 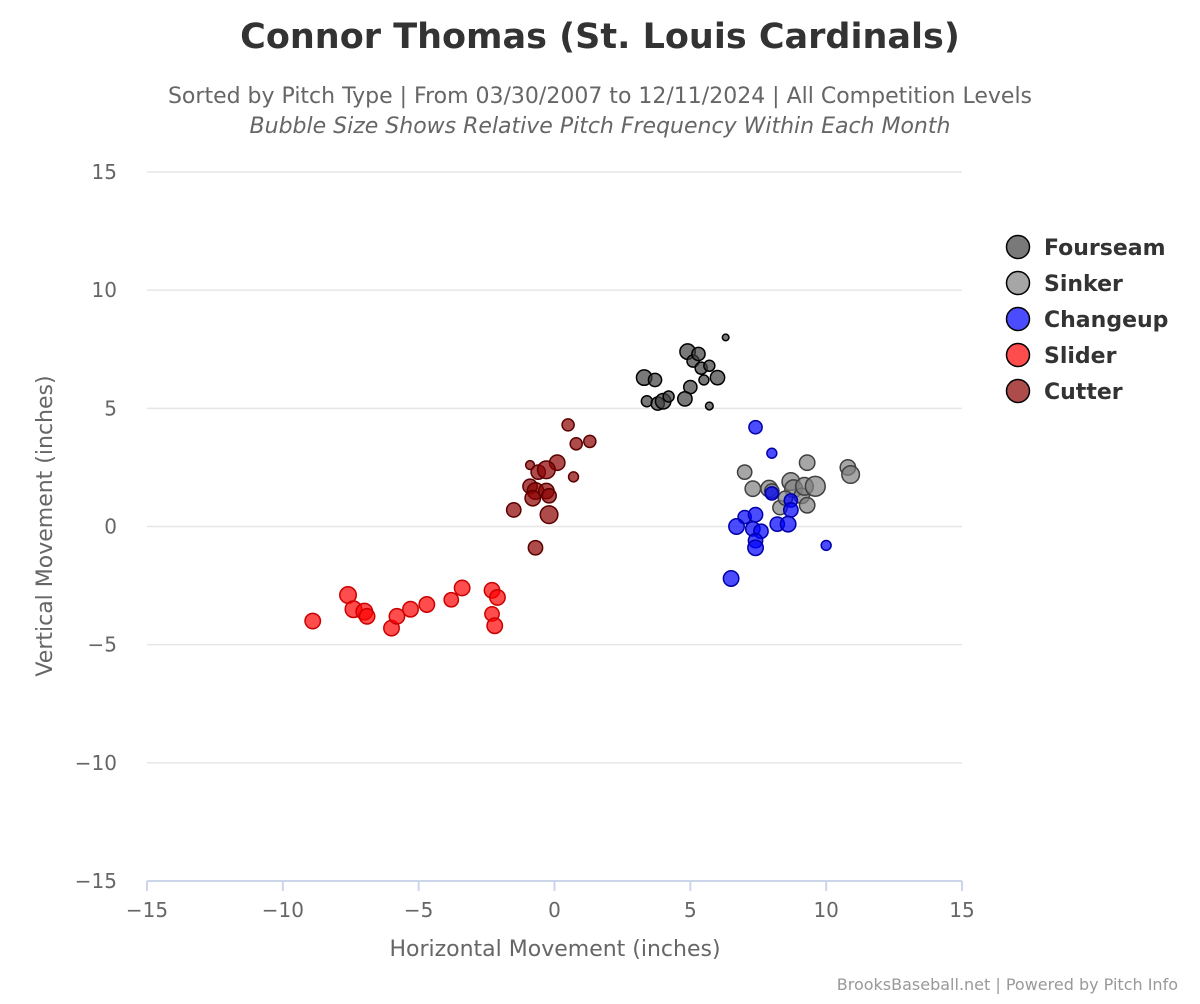 I want to click on series-changeup, so click(x=777, y=503).